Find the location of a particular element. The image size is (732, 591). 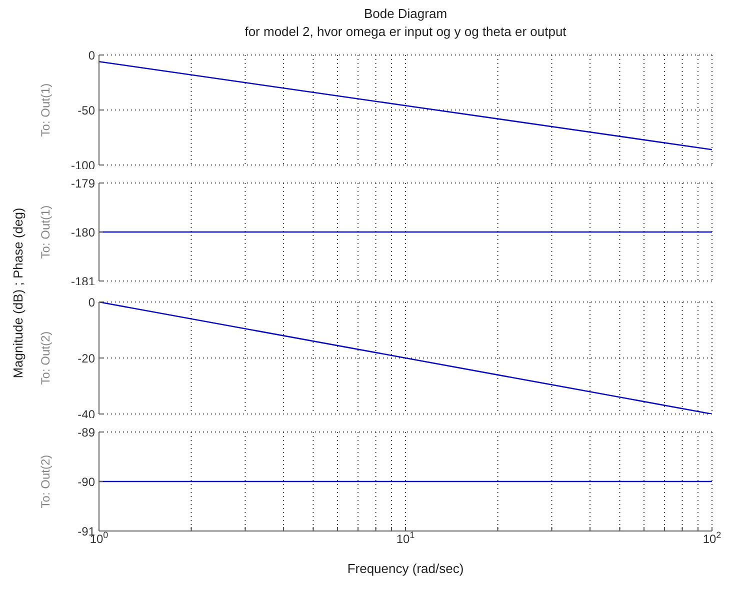

y-tick-label: -90 is located at coordinates (87, 481).